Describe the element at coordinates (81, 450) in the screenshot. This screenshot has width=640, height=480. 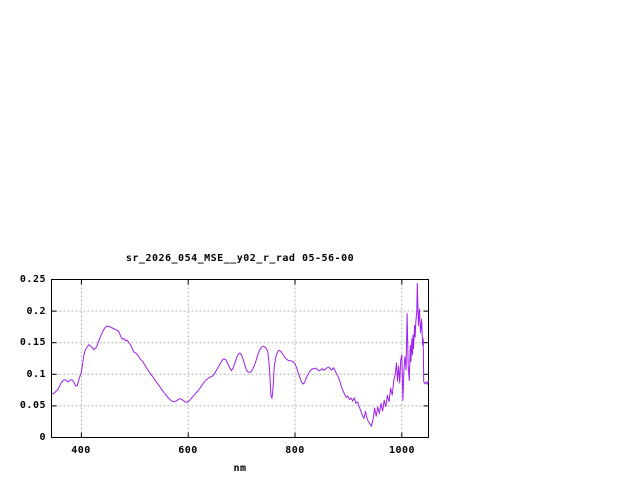
I see `x-tick-label: 400` at that location.